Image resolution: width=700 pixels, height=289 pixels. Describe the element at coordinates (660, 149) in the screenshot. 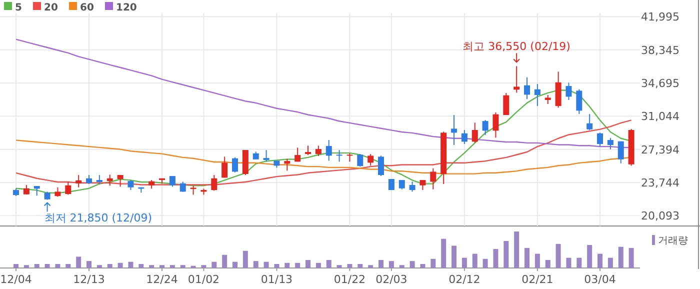

I see `y-tick-label: 27,394` at that location.